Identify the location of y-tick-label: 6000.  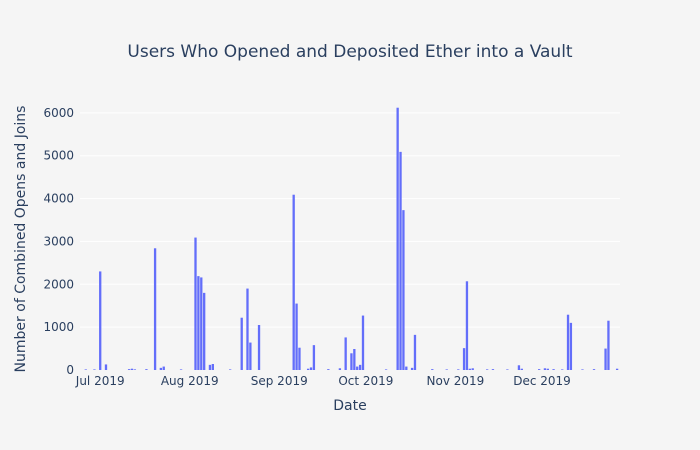
(58, 113).